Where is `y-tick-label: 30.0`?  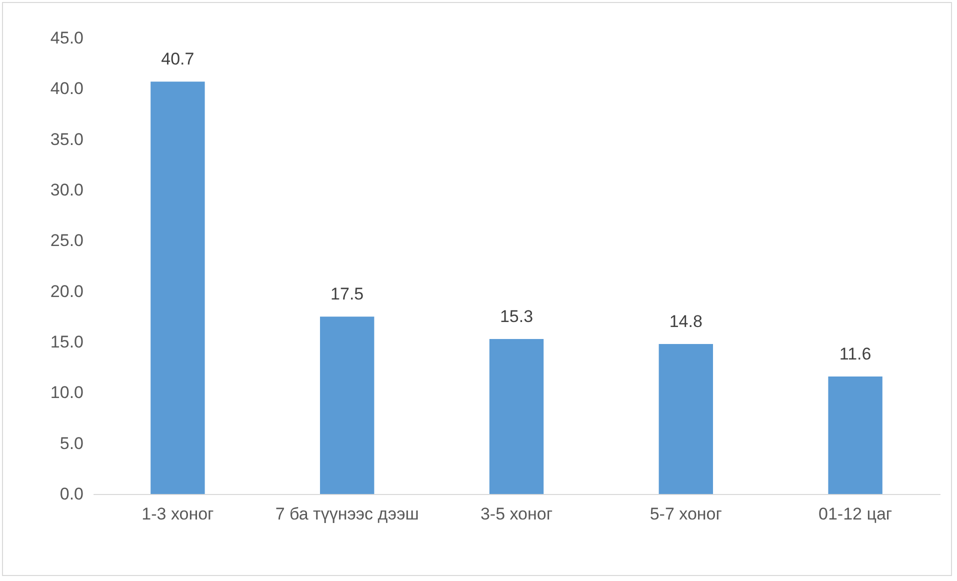 y-tick-label: 30.0 is located at coordinates (67, 190).